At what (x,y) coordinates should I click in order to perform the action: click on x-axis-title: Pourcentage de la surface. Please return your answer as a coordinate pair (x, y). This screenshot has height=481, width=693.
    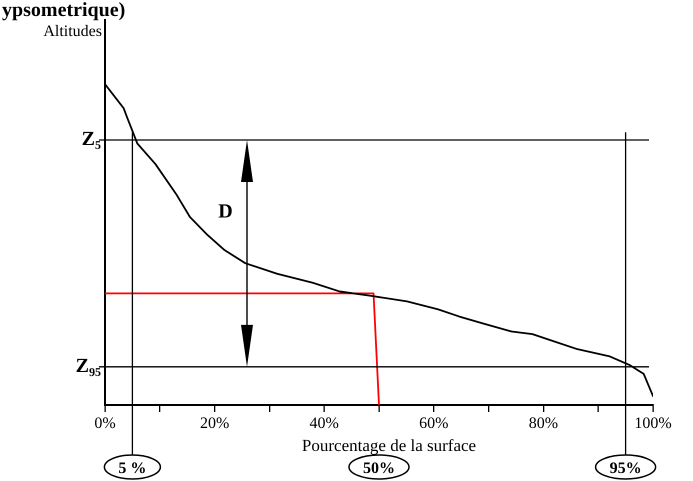
    Looking at the image, I should click on (389, 445).